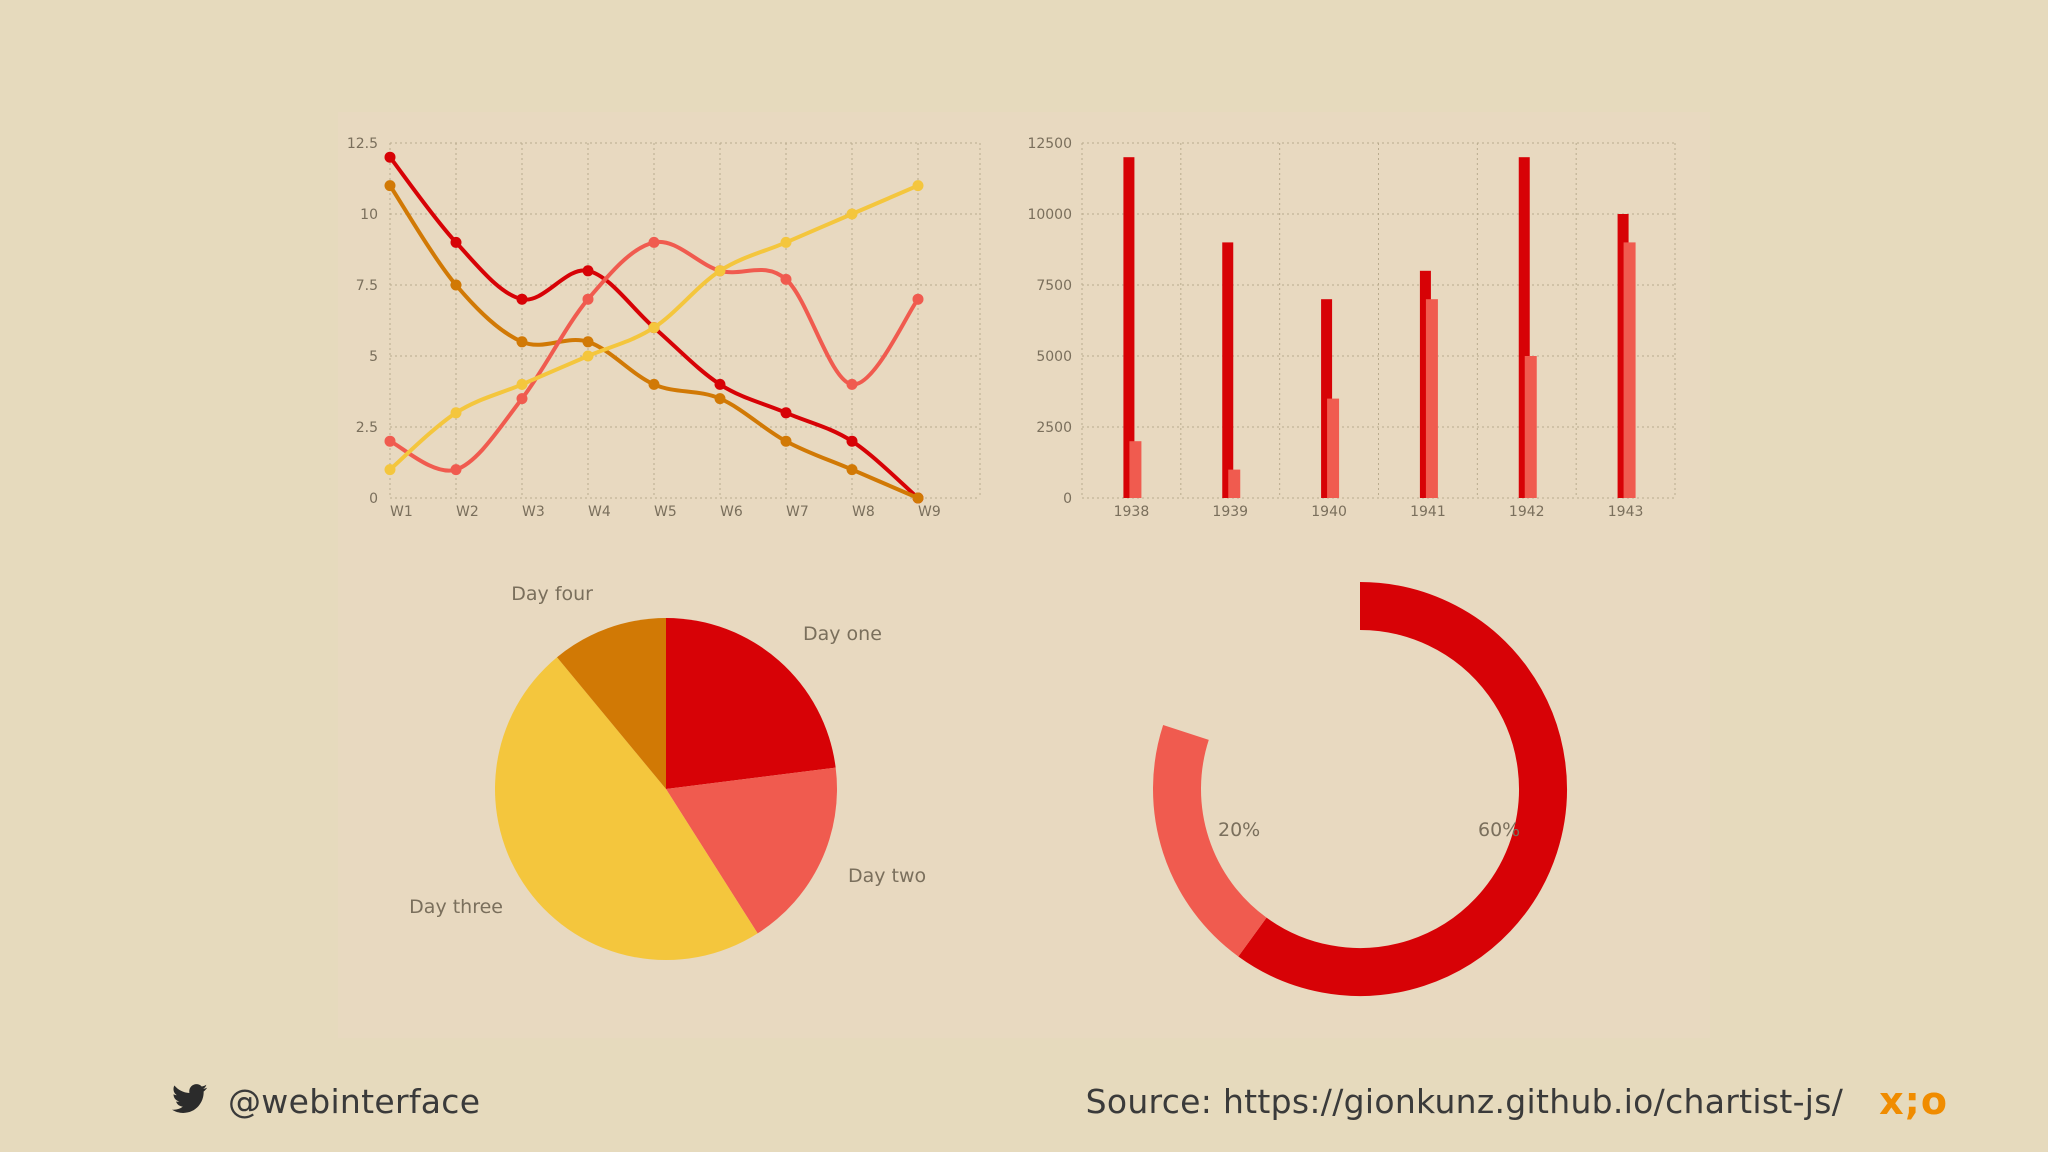 Image resolution: width=2048 pixels, height=1152 pixels. What do you see at coordinates (929, 512) in the screenshot?
I see `x-tick-label: W9` at bounding box center [929, 512].